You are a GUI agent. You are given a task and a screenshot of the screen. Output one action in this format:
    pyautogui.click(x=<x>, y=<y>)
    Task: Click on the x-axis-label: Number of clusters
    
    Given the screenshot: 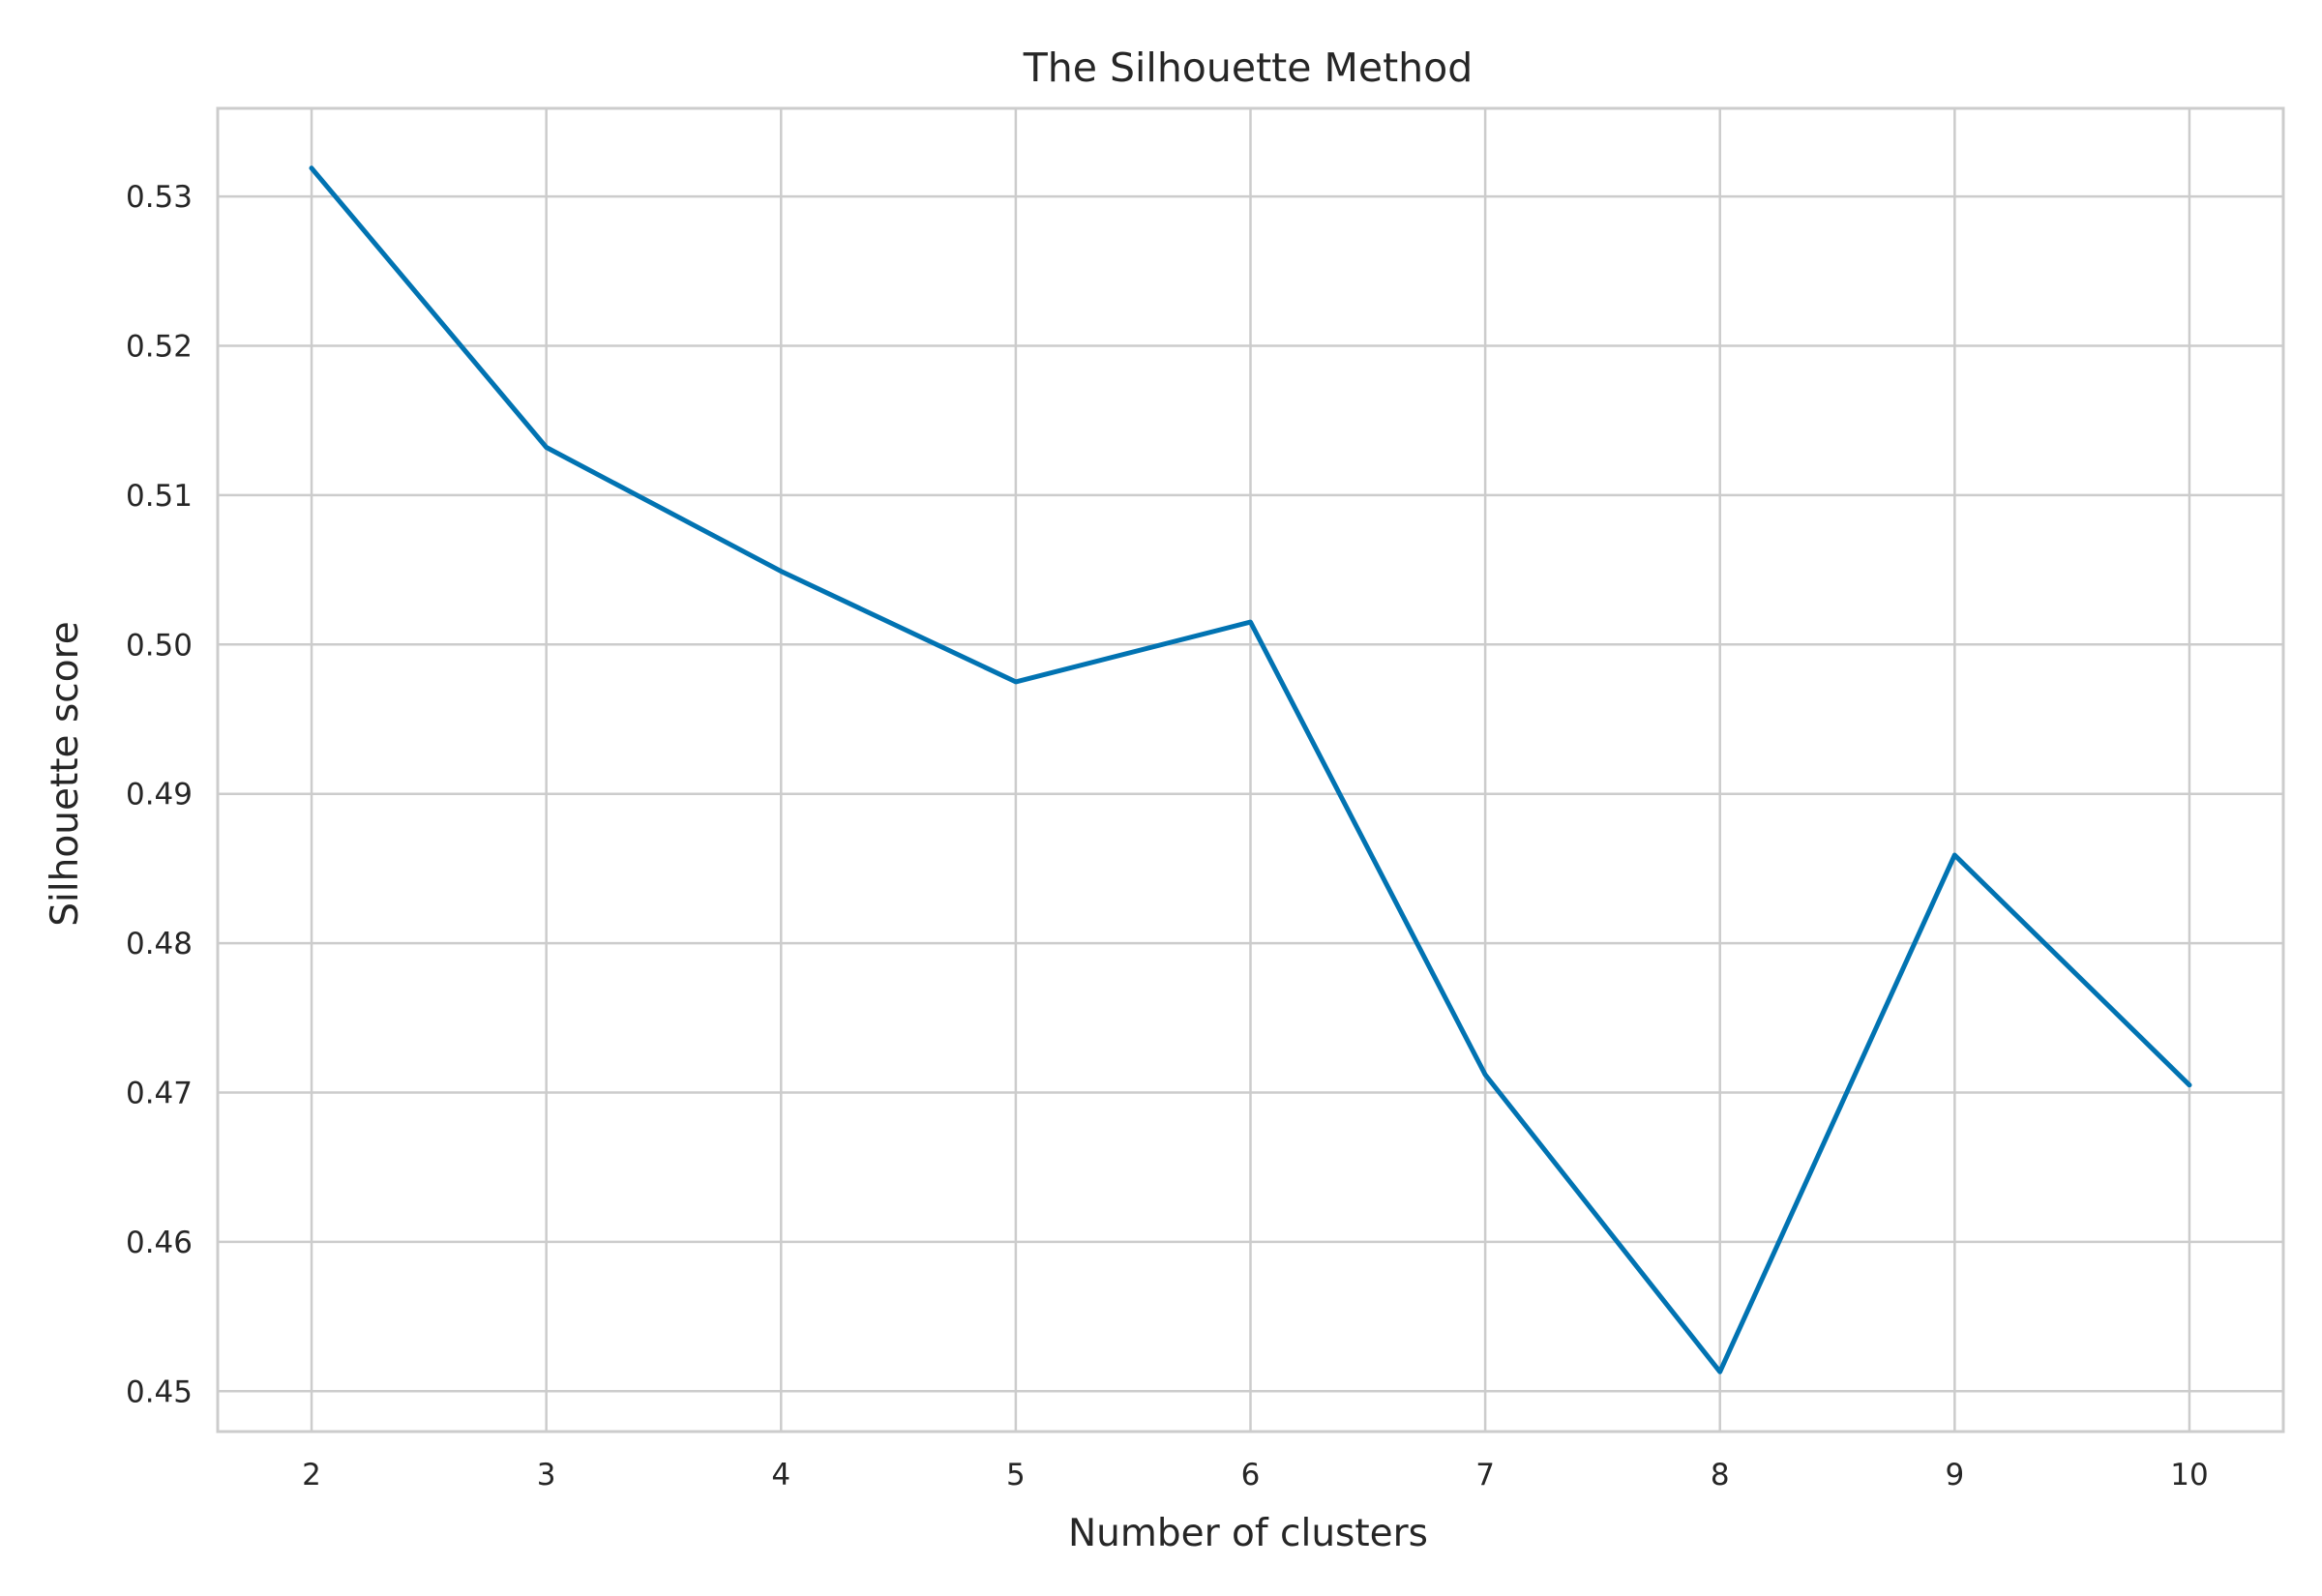 What is the action you would take?
    pyautogui.click(x=1248, y=1533)
    